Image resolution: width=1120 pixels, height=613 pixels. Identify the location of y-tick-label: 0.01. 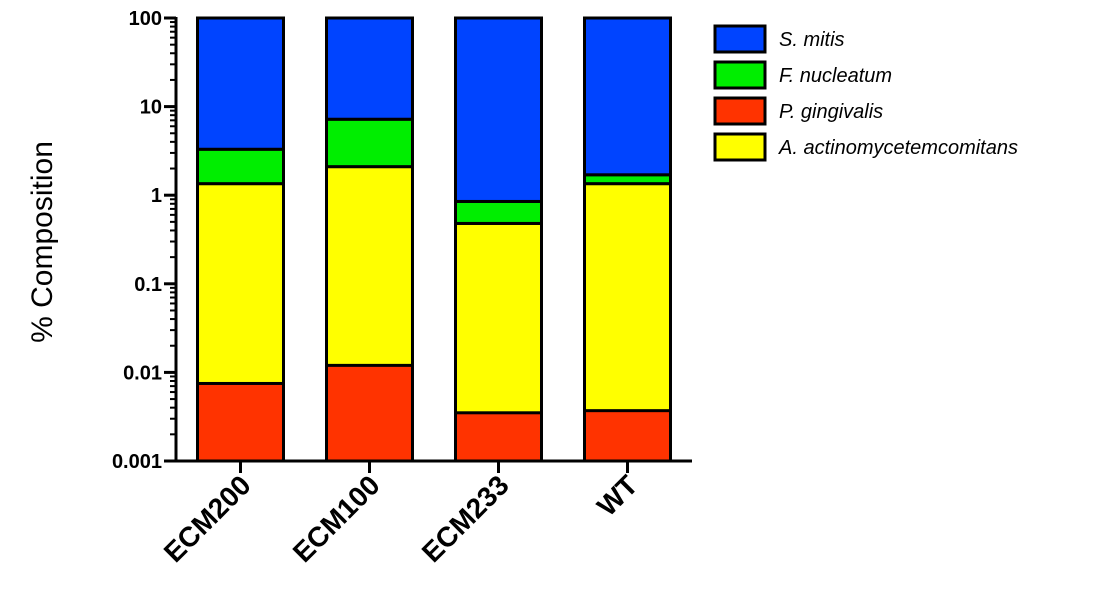
(142, 373).